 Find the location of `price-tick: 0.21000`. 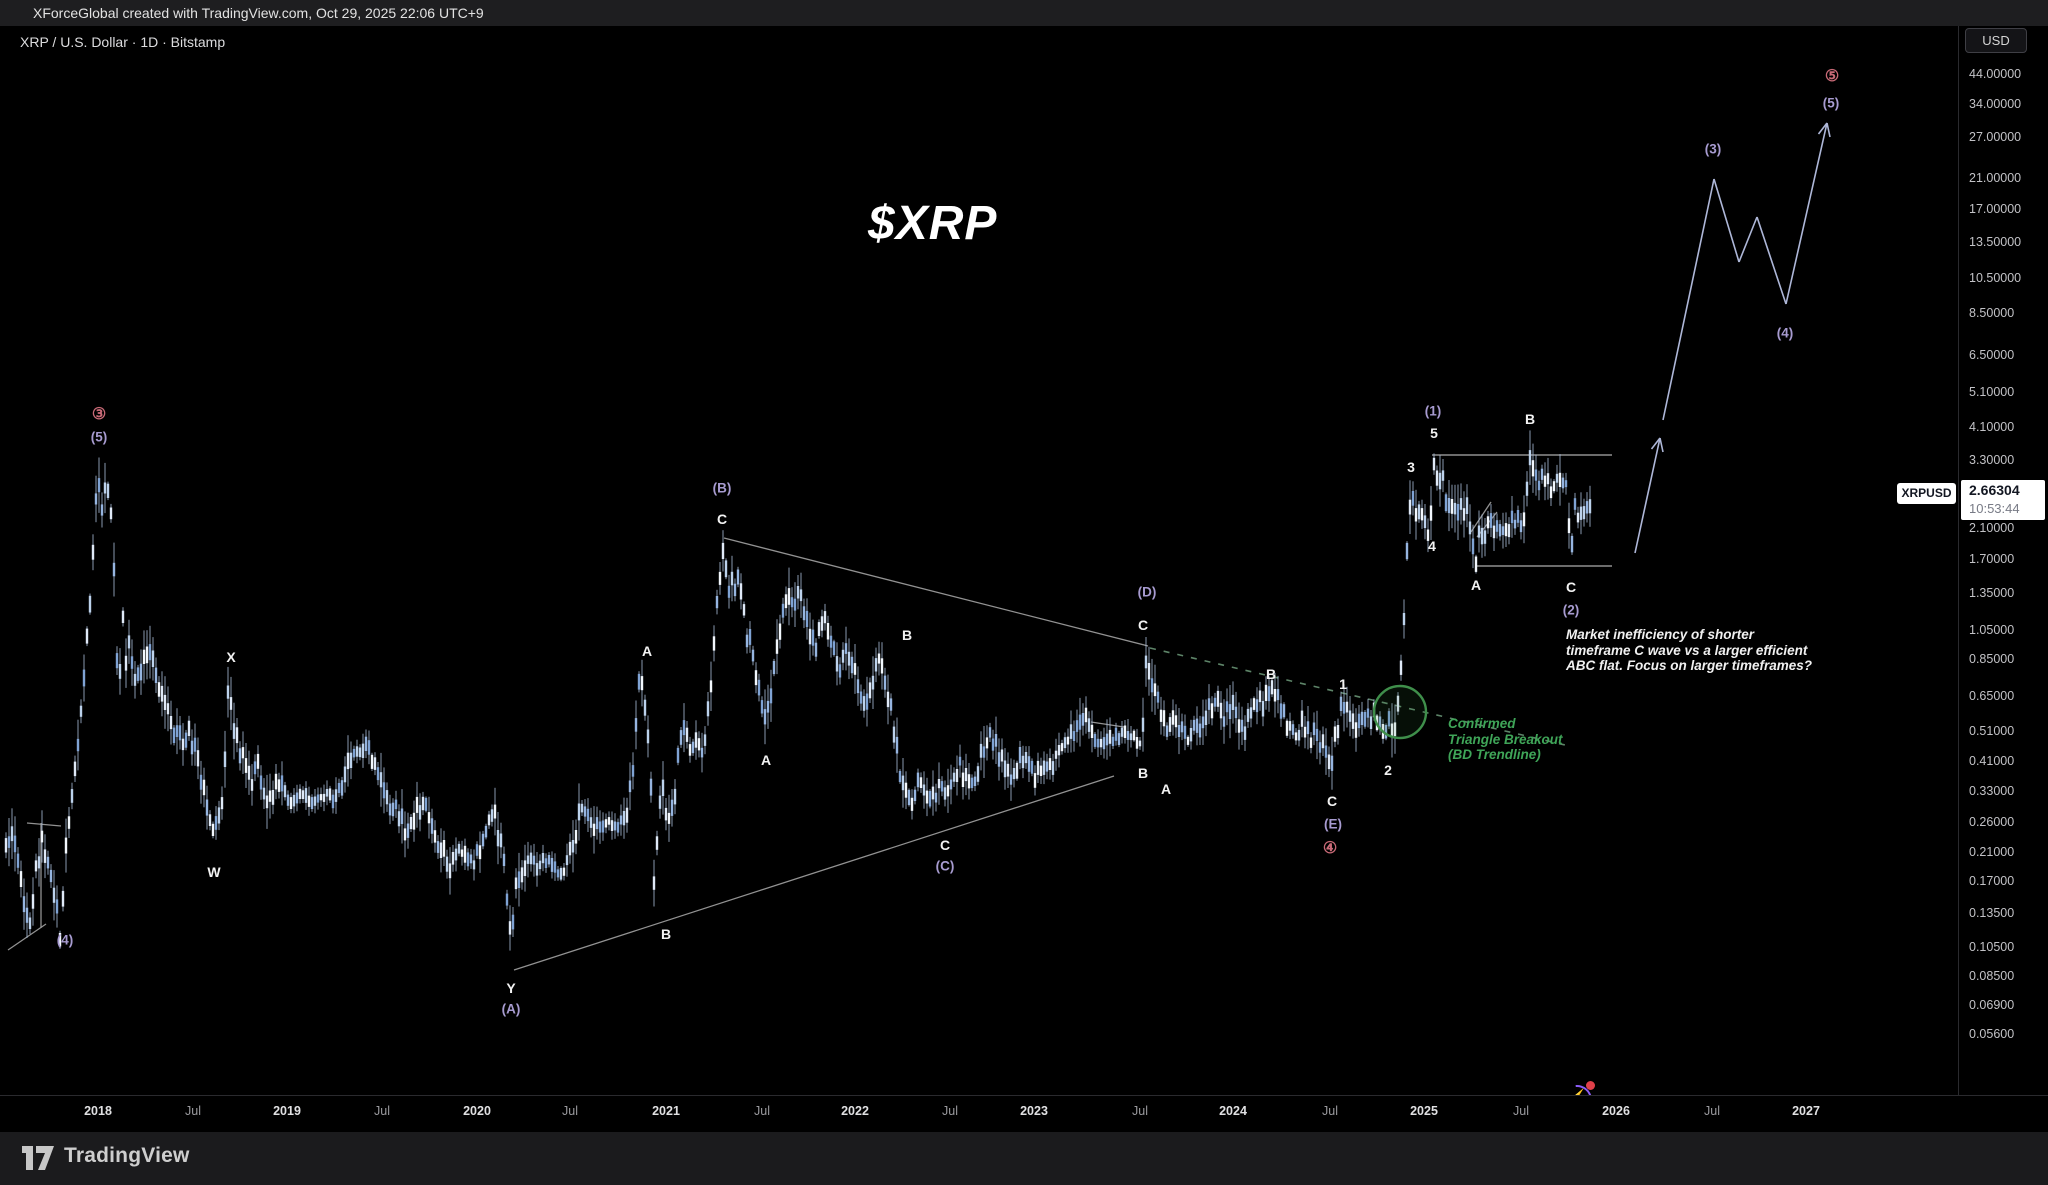

price-tick: 0.21000 is located at coordinates (1992, 852).